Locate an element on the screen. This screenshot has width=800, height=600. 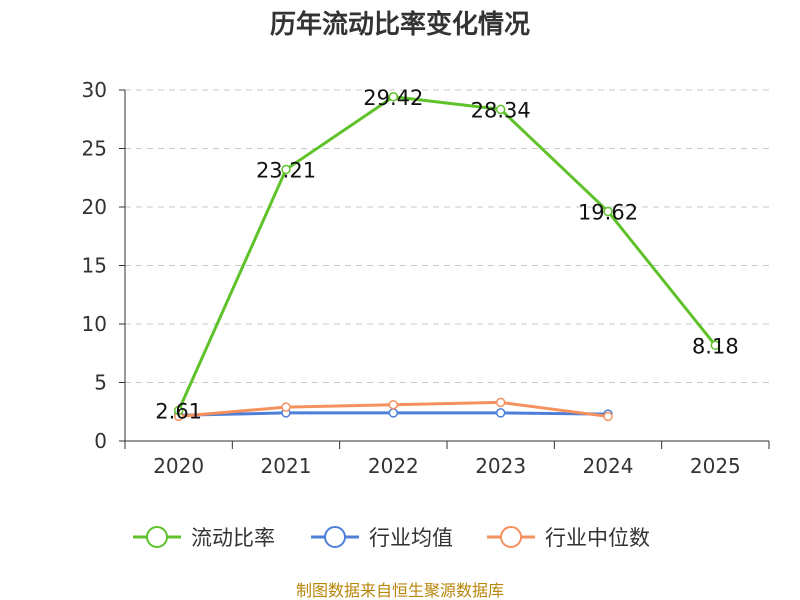
source-note: 制图数据来自恒生聚源数据库 is located at coordinates (400, 590).